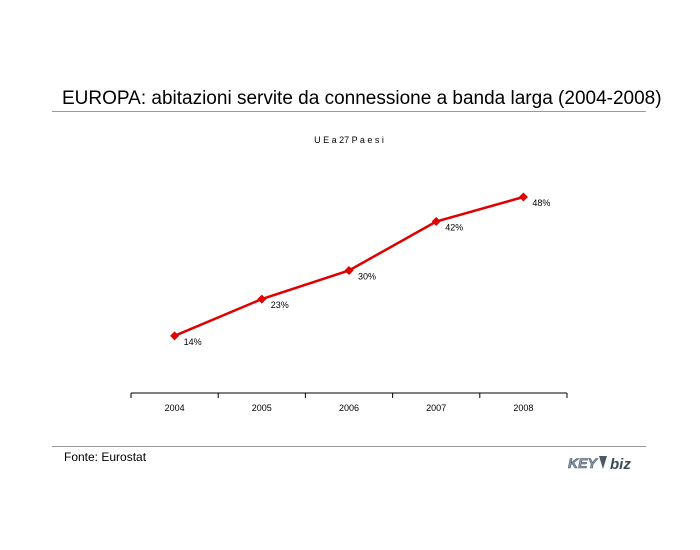 This screenshot has height=550, width=700. What do you see at coordinates (454, 228) in the screenshot?
I see `data-label-2007: 42%` at bounding box center [454, 228].